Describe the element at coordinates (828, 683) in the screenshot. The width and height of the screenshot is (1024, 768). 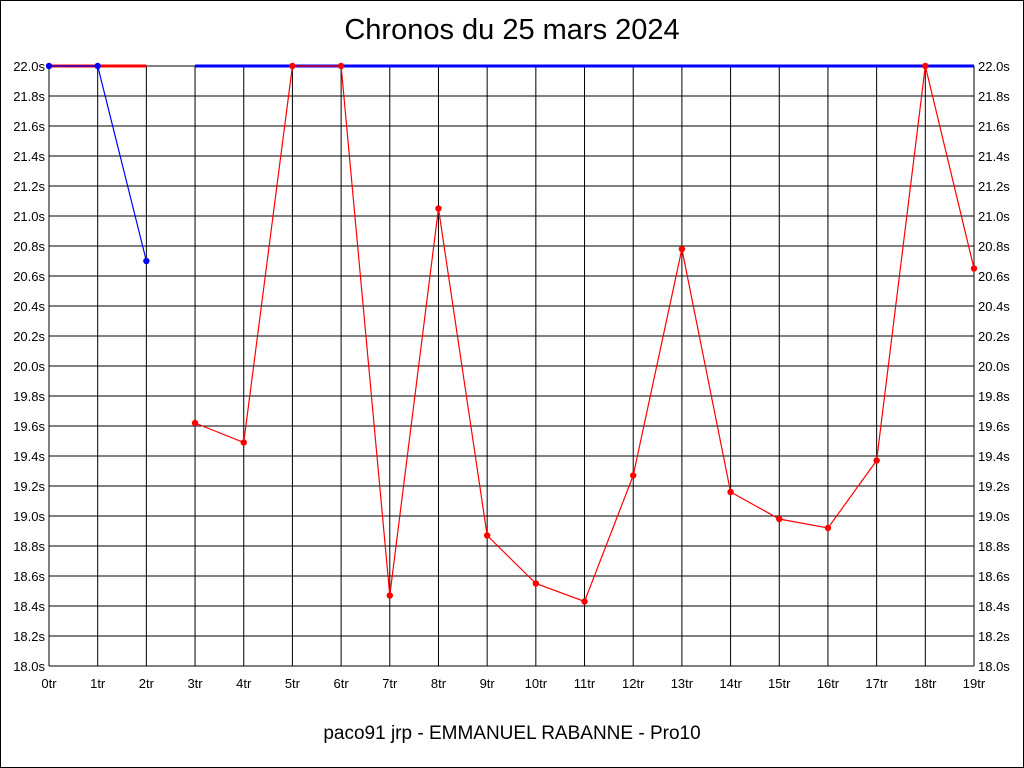
I see `x-tick-label: 16tr` at that location.